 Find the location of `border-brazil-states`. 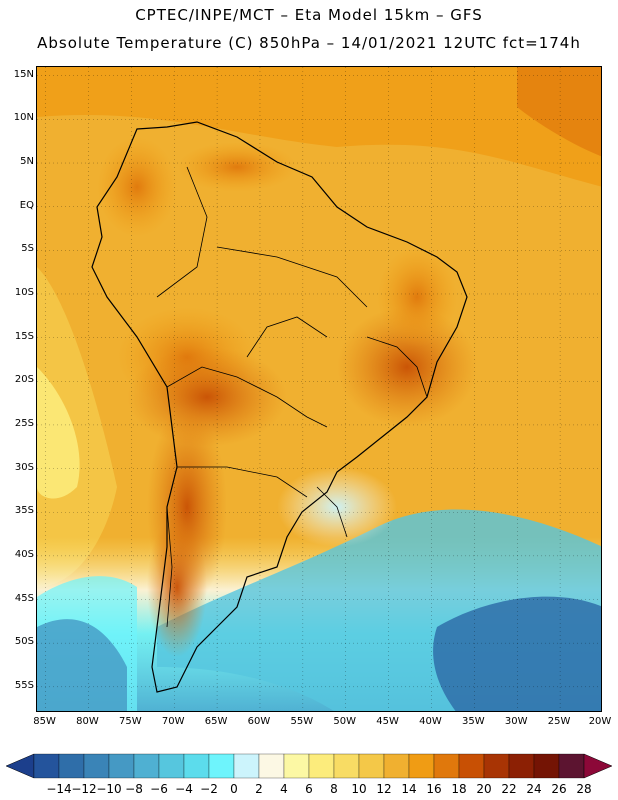

border-brazil-states is located at coordinates (397, 367).